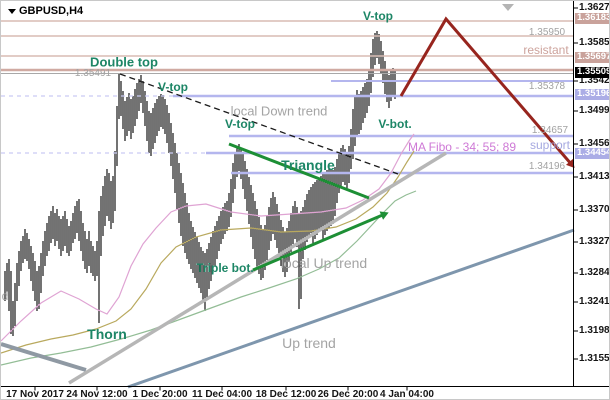 The width and height of the screenshot is (610, 400). What do you see at coordinates (594, 209) in the screenshot?
I see `y-axis-label: 1.33700` at bounding box center [594, 209].